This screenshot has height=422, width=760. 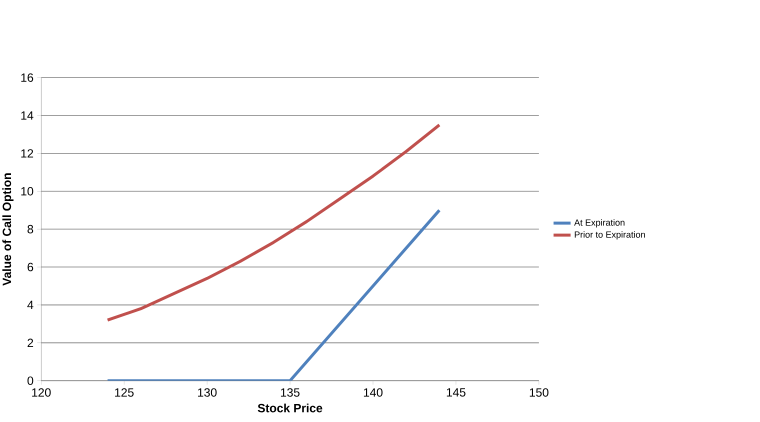 What do you see at coordinates (609, 235) in the screenshot?
I see `legend-label: Prior to Expiration` at bounding box center [609, 235].